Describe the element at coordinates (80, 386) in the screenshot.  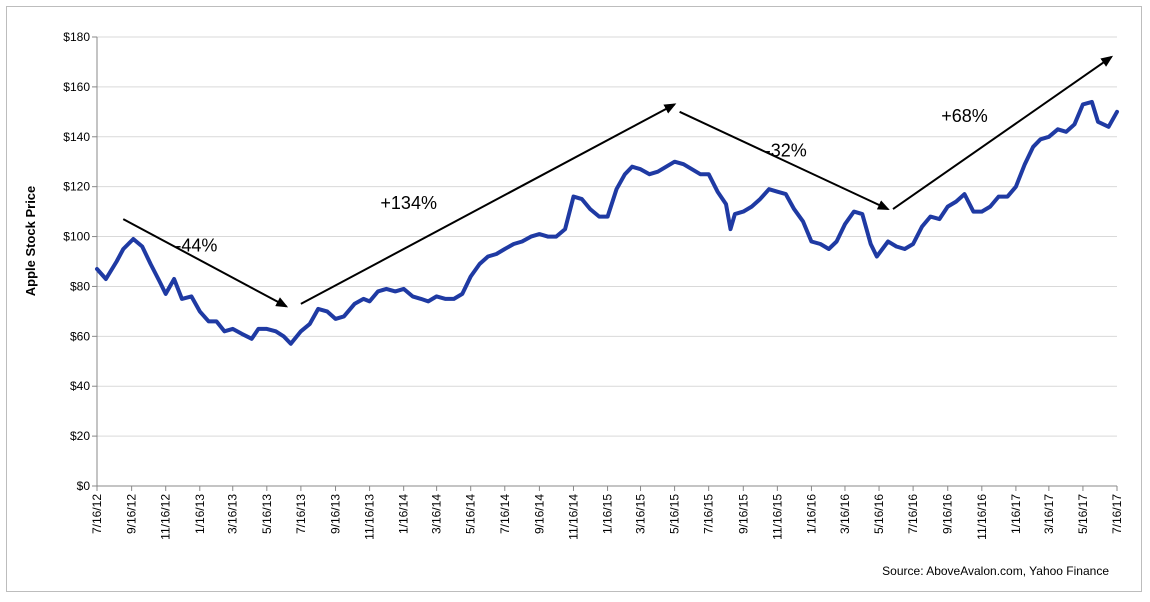
I see `y-tick-label: $40` at that location.